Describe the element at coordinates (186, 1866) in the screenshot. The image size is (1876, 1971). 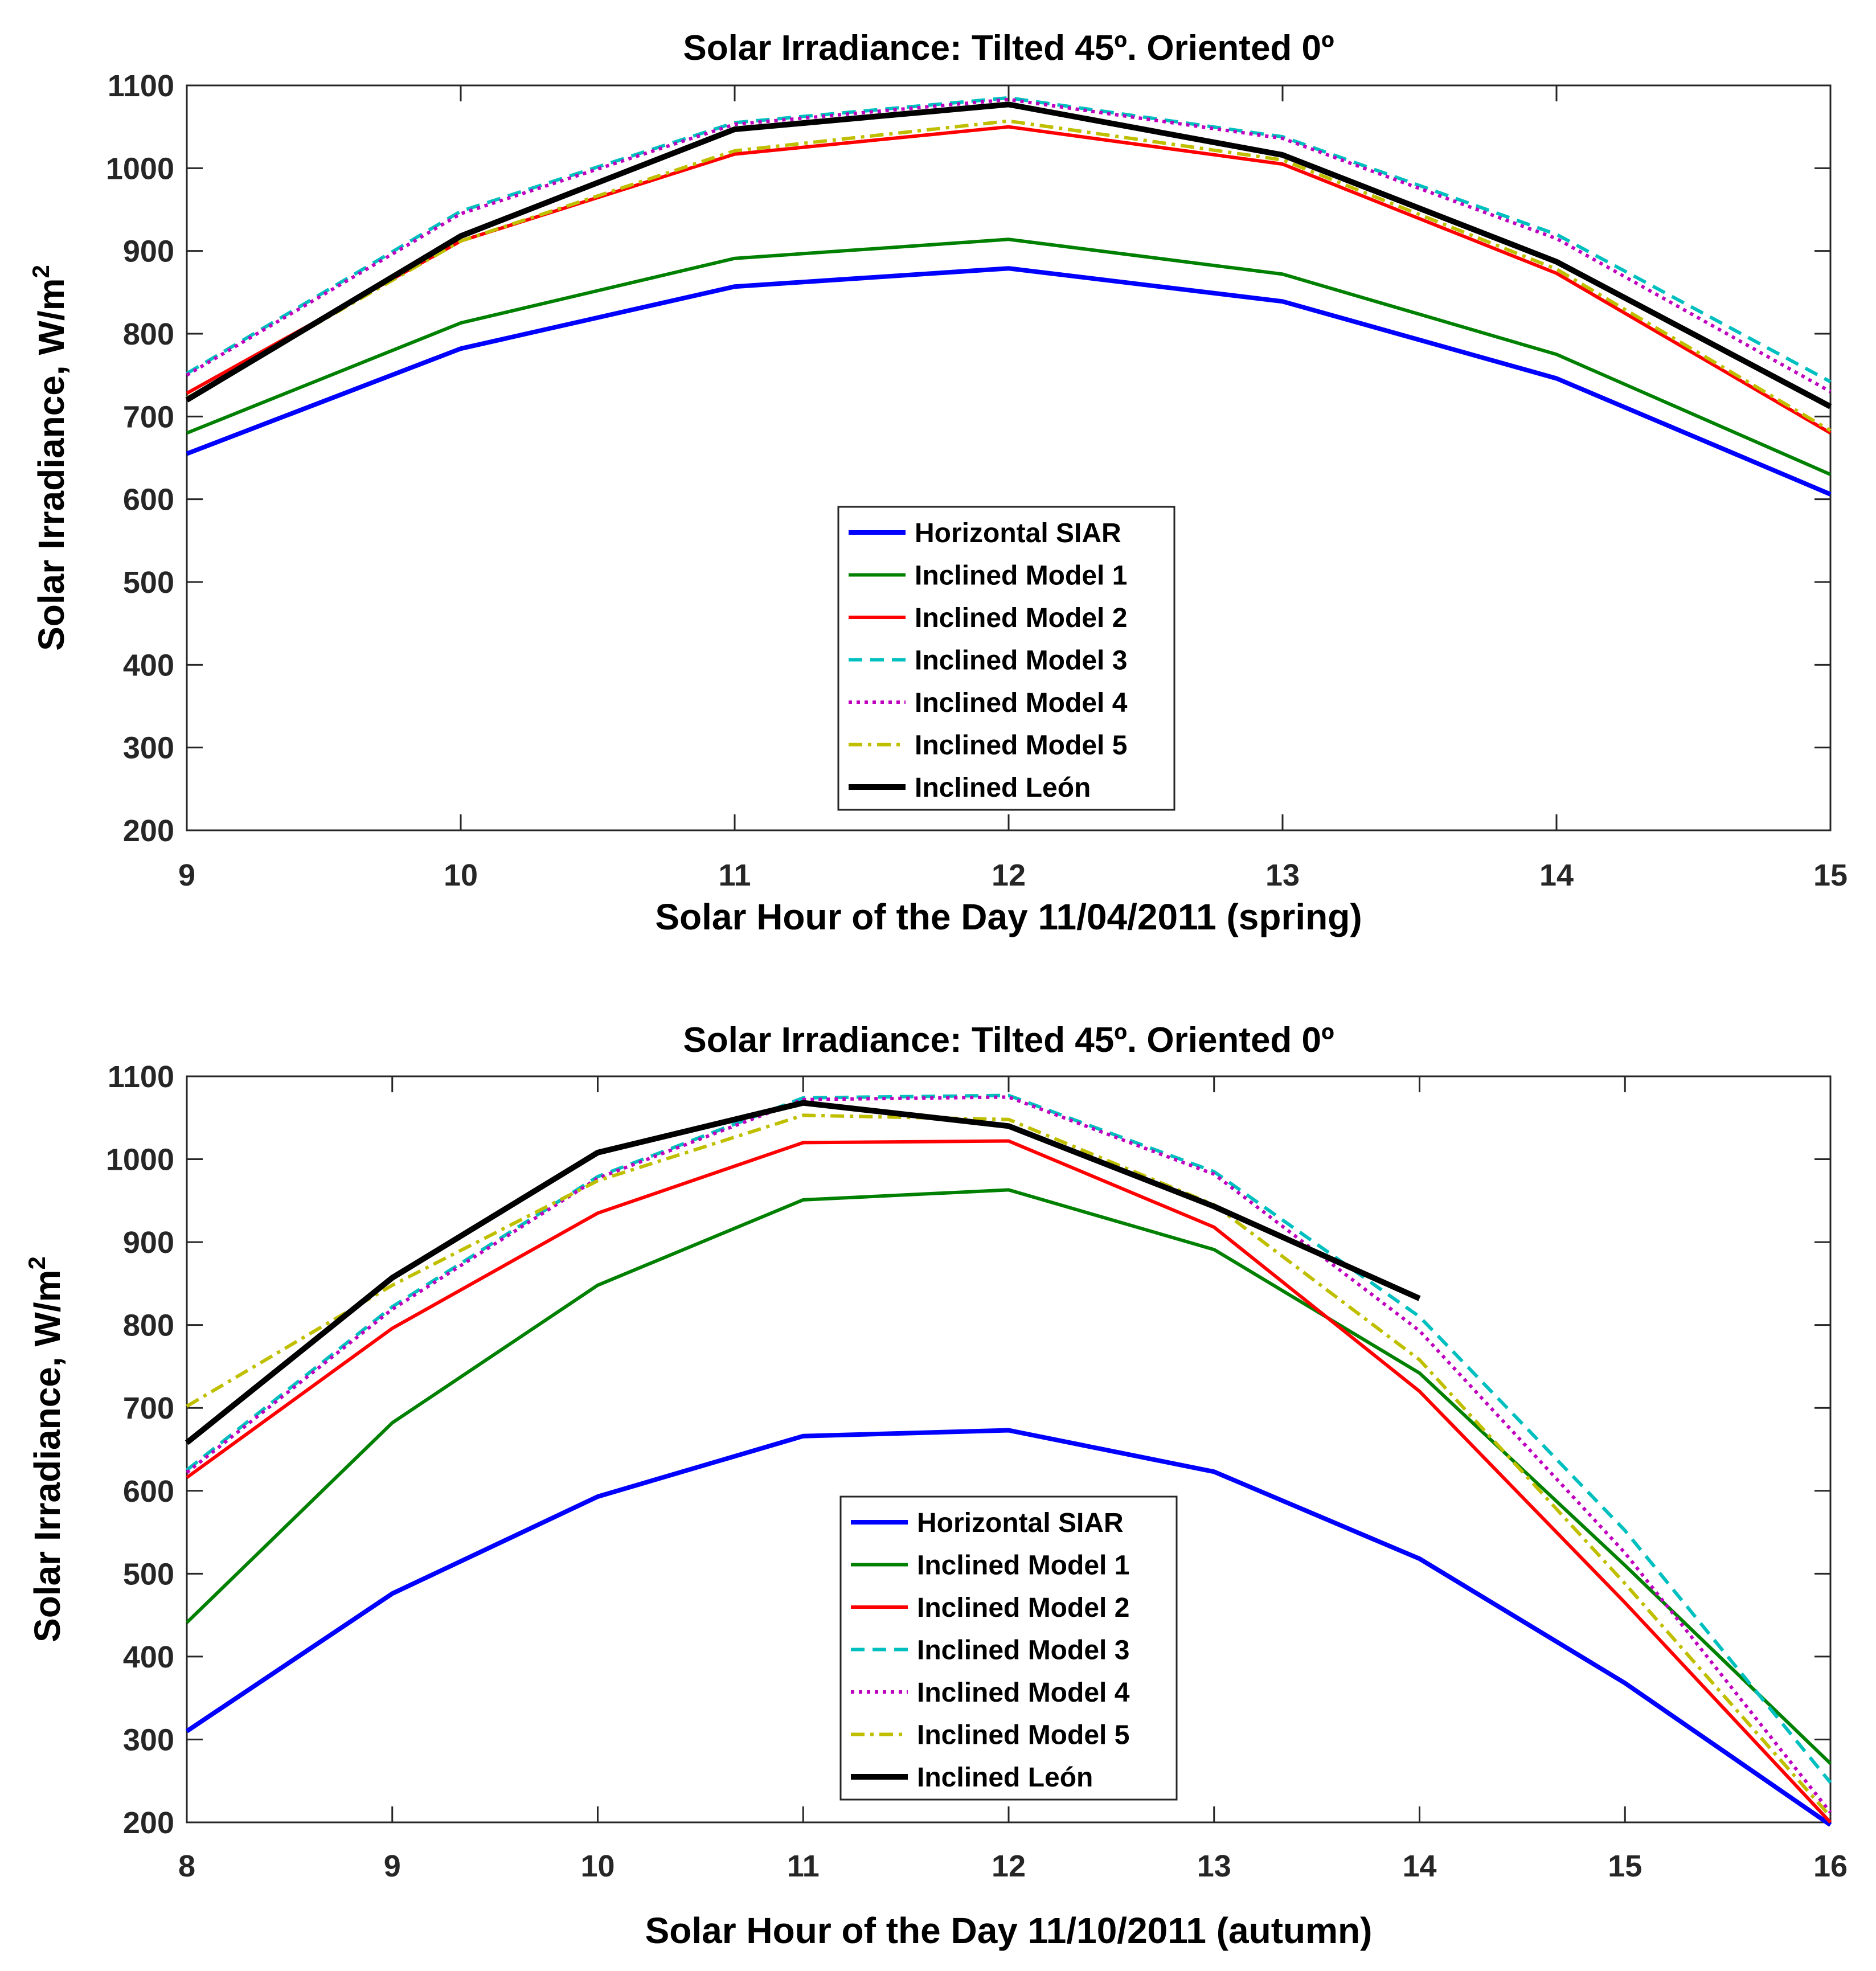
I see `x-tick-label: 8` at that location.